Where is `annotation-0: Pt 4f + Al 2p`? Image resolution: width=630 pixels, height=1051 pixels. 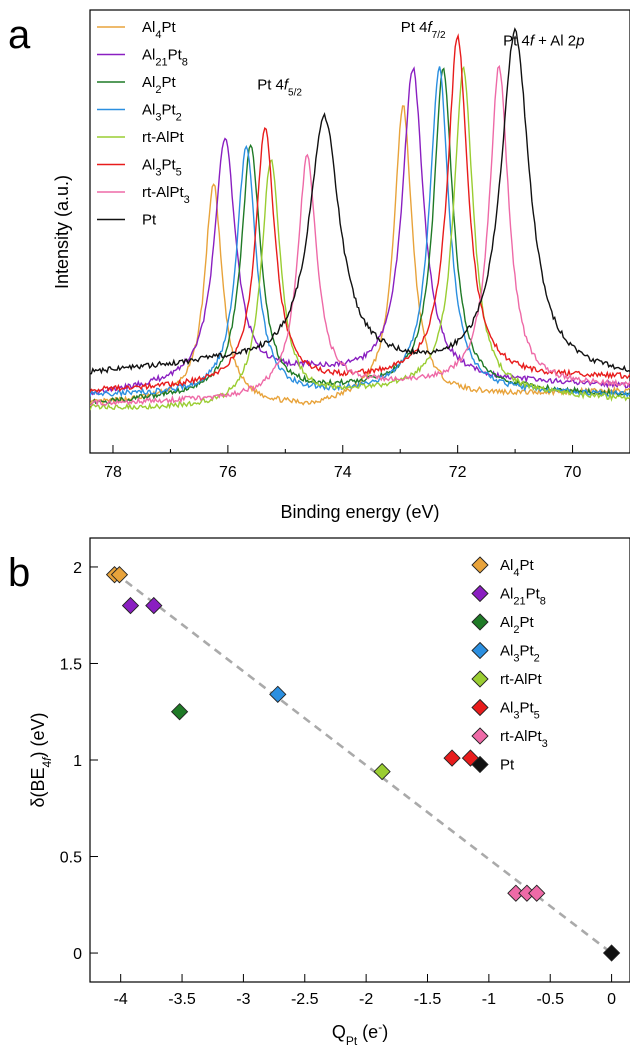
annotation-0: Pt 4f + Al 2p is located at coordinates (543, 40).